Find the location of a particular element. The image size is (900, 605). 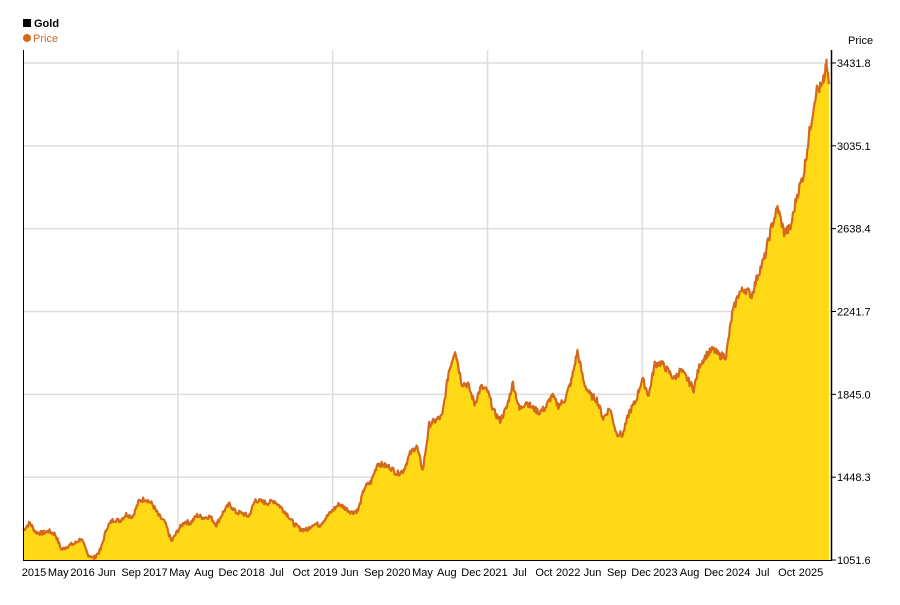

y-tick-label: 2638.4 is located at coordinates (854, 230).